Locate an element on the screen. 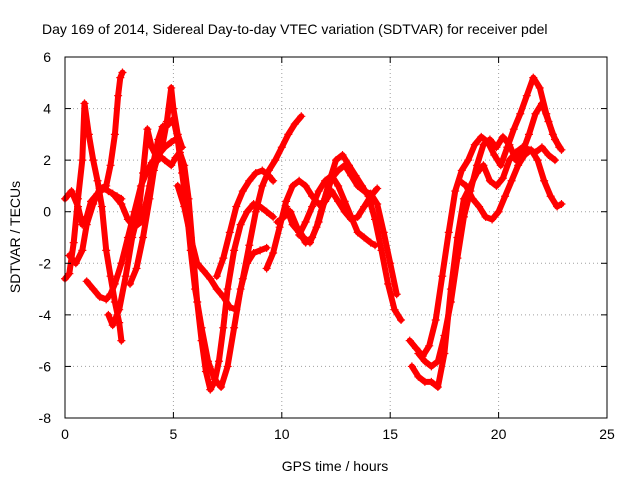 This screenshot has height=480, width=640. y-tick-label: -8 is located at coordinates (45, 418).